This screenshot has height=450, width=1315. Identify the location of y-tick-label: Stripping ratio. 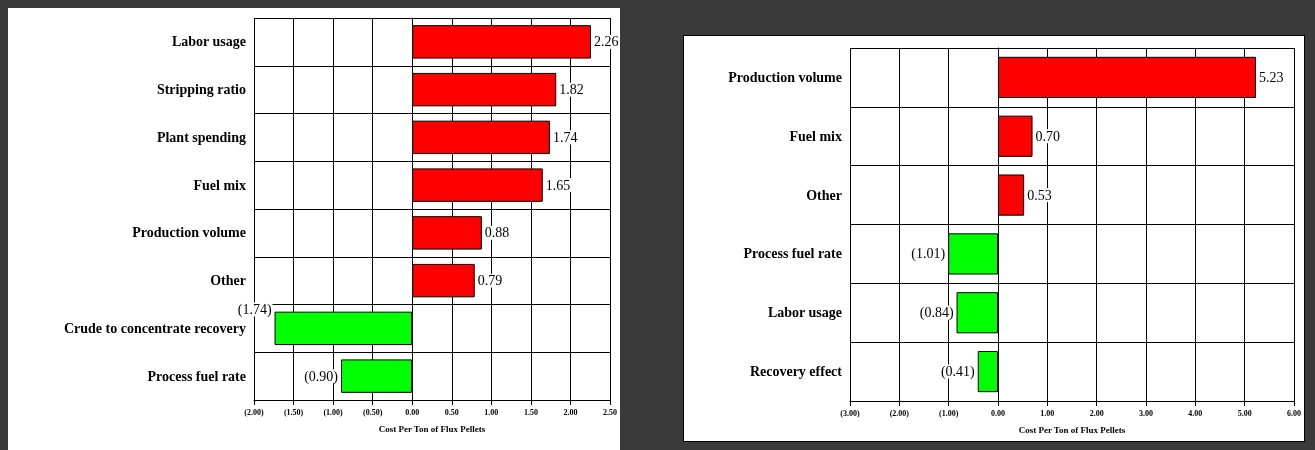
(201, 90).